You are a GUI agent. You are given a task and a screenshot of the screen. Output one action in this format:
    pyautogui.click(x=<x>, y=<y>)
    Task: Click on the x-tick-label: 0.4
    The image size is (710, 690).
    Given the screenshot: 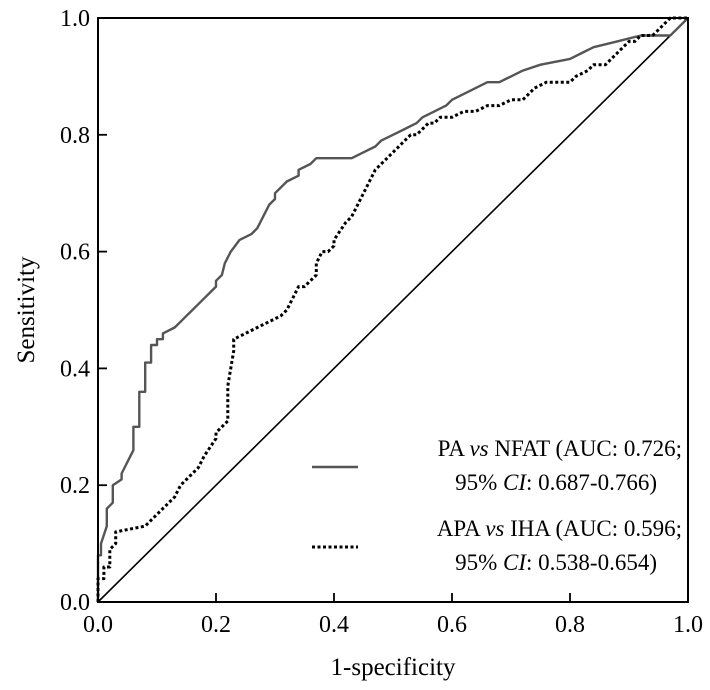 What is the action you would take?
    pyautogui.click(x=334, y=625)
    